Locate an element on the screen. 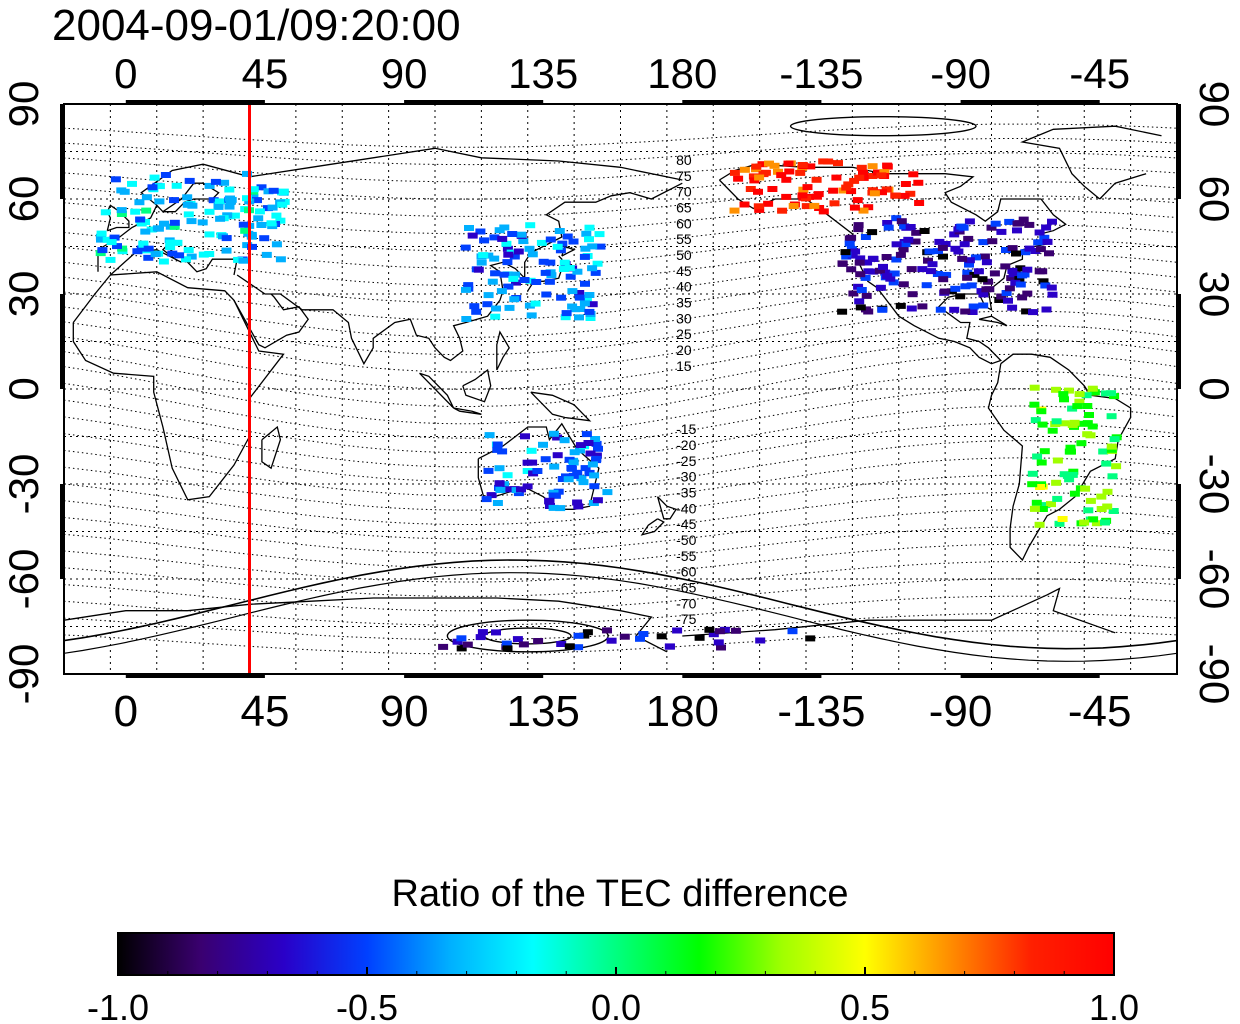  longitude-tick-label: -45 is located at coordinates (1099, 73).